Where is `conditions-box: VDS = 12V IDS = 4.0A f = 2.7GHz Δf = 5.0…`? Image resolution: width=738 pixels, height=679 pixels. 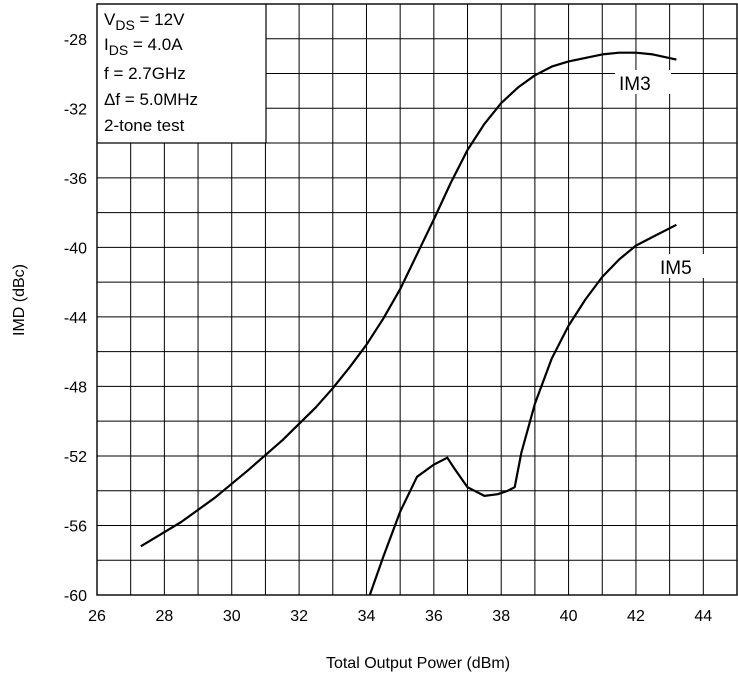 conditions-box: VDS = 12V IDS = 4.0A f = 2.7GHz Δf = 5.0… is located at coordinates (182, 74).